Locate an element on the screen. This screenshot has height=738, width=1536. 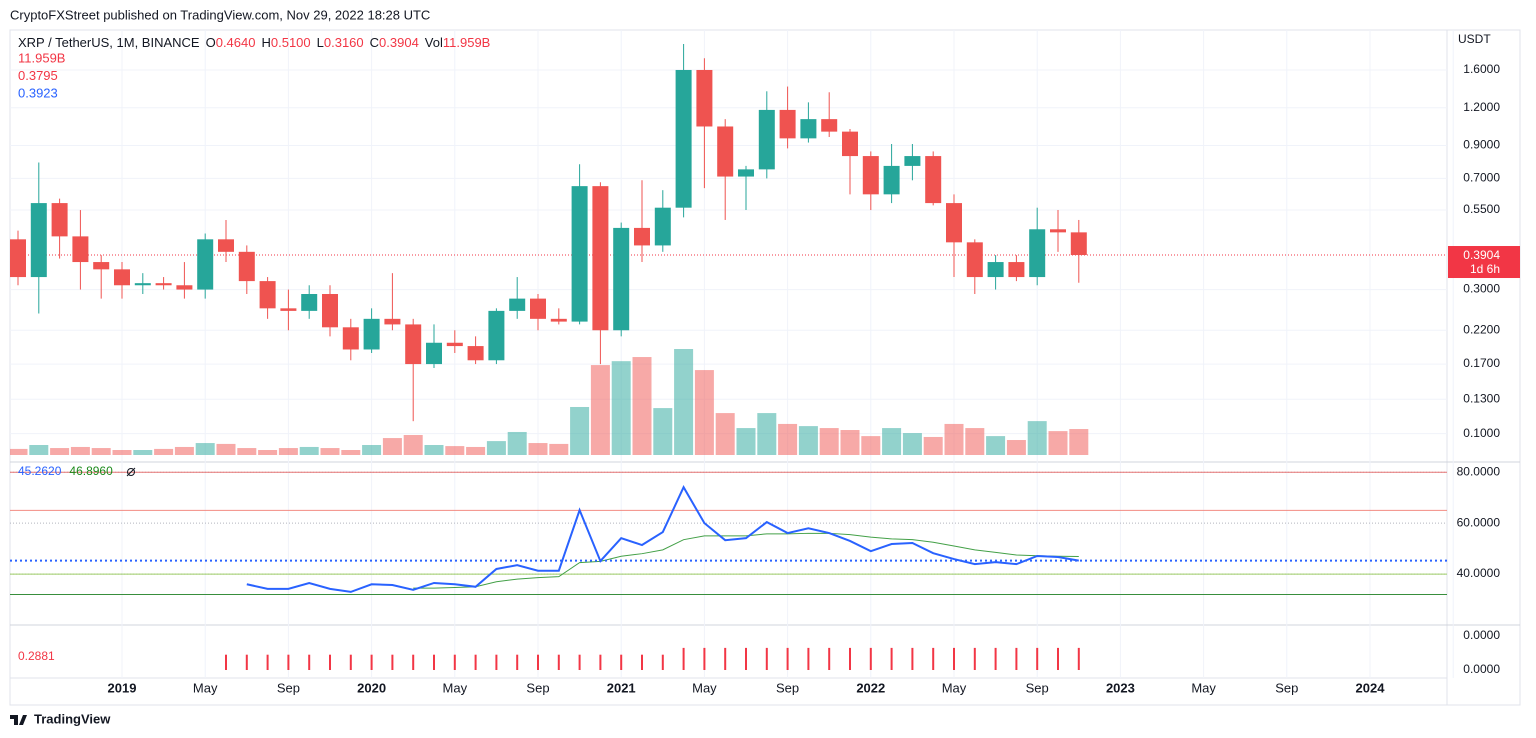
y-tick-label: 0.7000 is located at coordinates (1481, 178).